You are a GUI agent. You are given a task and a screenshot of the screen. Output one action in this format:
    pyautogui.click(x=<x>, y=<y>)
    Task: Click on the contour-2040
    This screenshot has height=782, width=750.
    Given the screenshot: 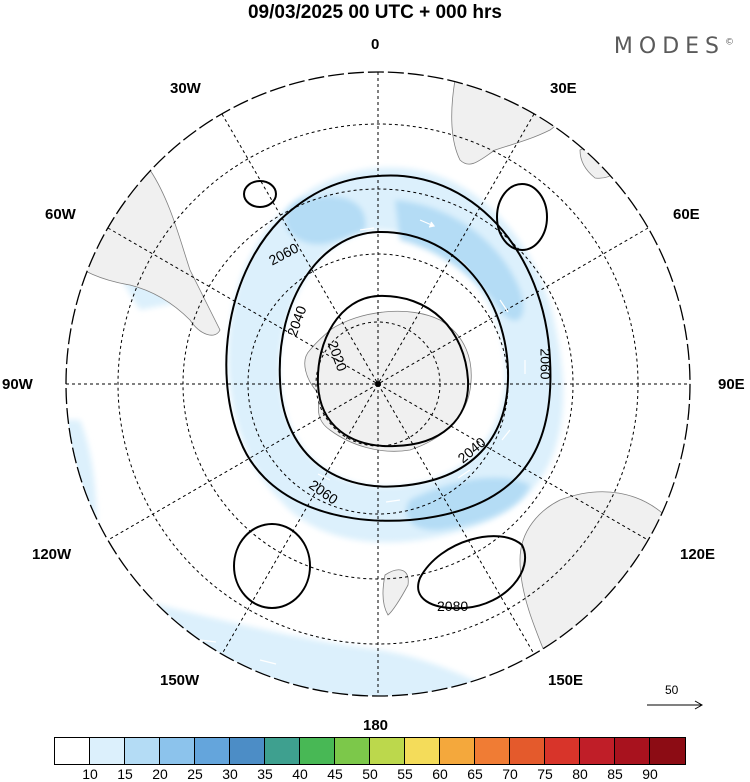 What is the action you would take?
    pyautogui.click(x=394, y=359)
    